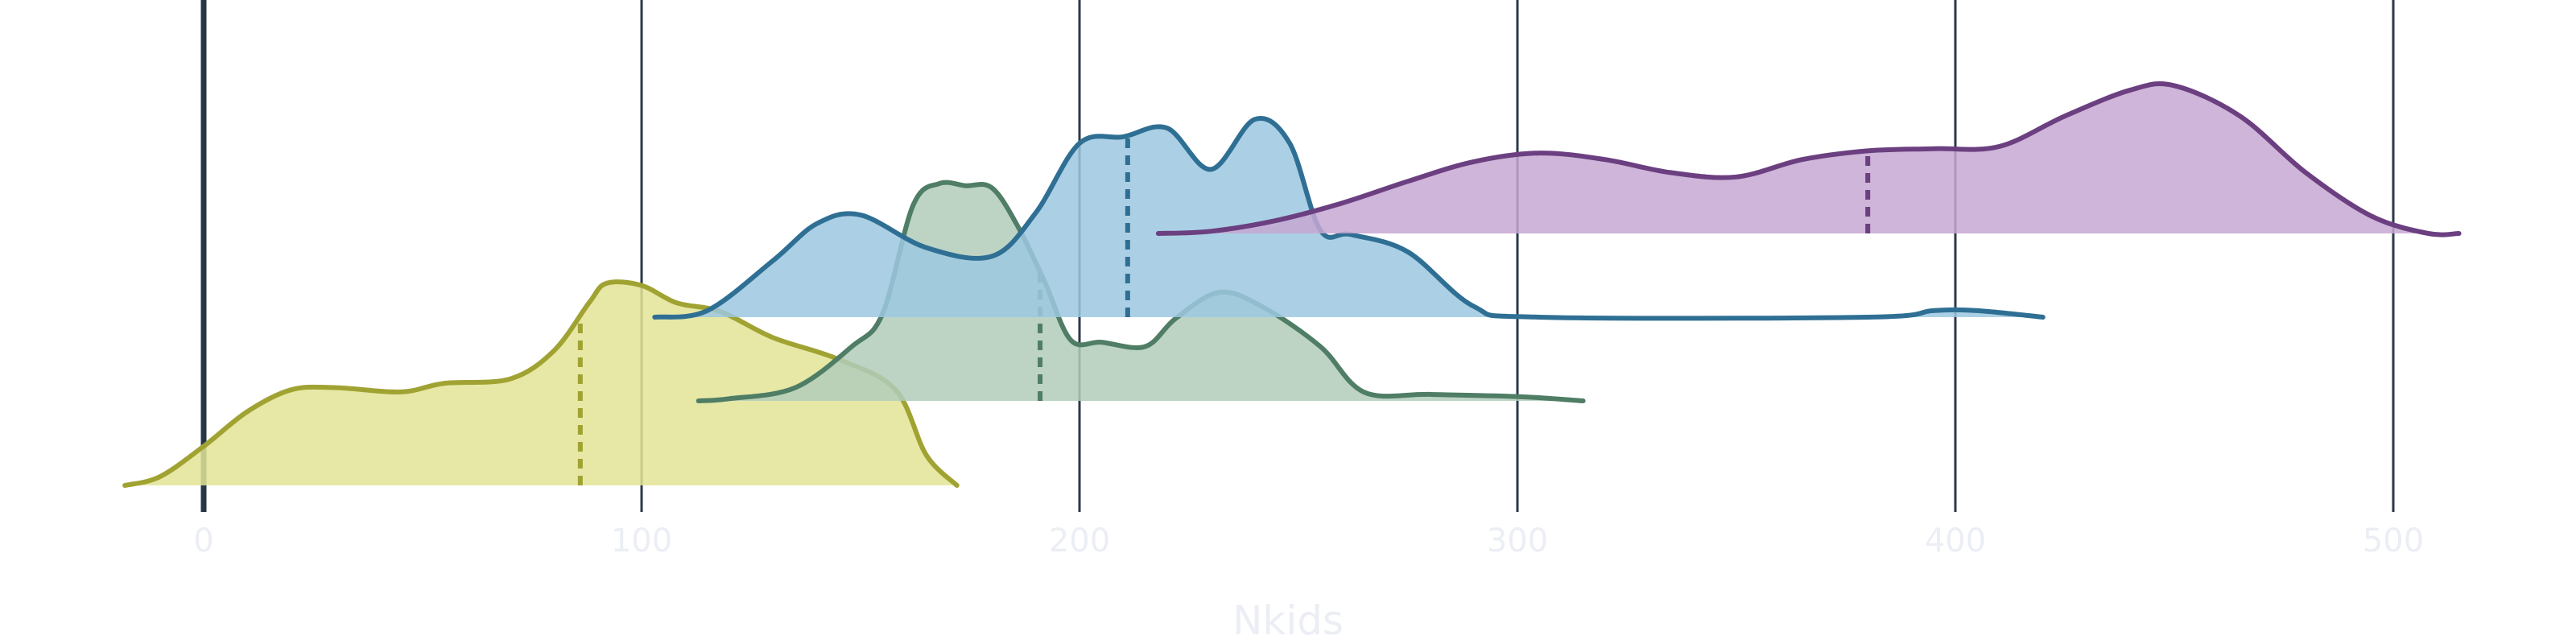 Image resolution: width=2576 pixels, height=644 pixels. What do you see at coordinates (2393, 540) in the screenshot?
I see `x-tick-label-500: 500` at bounding box center [2393, 540].